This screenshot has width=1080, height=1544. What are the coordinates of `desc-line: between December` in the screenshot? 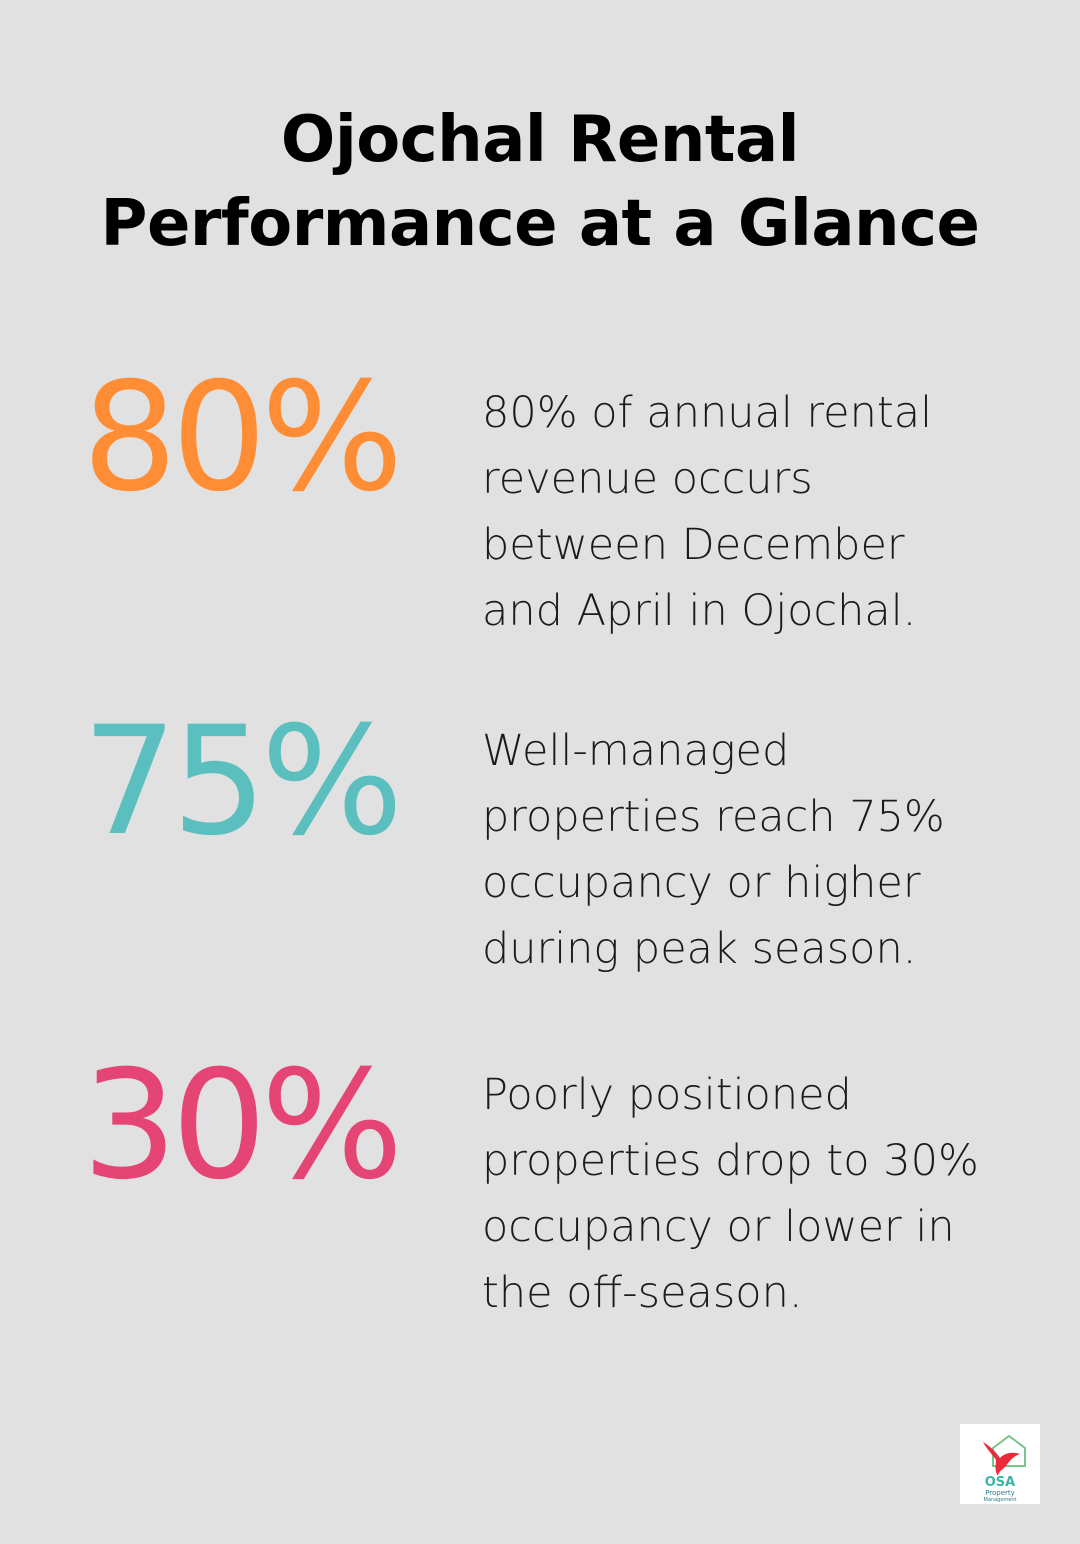 It's located at (693, 545).